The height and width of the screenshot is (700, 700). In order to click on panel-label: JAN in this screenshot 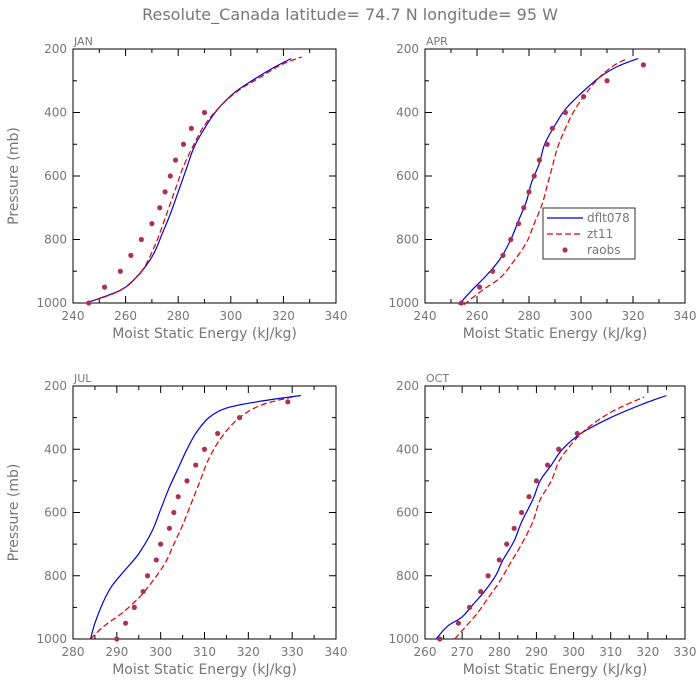, I will do `click(83, 41)`.